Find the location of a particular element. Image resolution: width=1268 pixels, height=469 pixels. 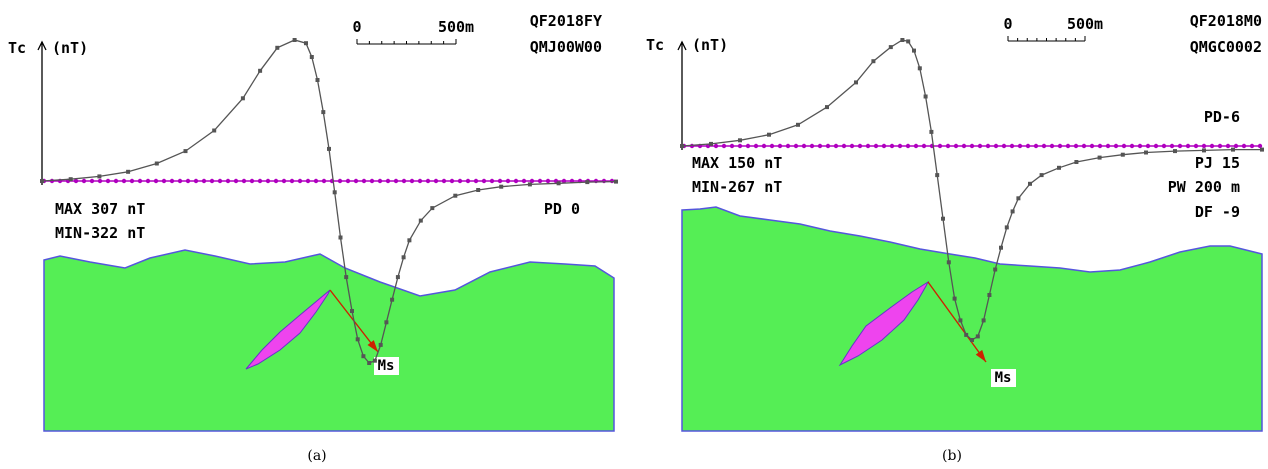

stat-label: MAX 307 nT is located at coordinates (100, 209).